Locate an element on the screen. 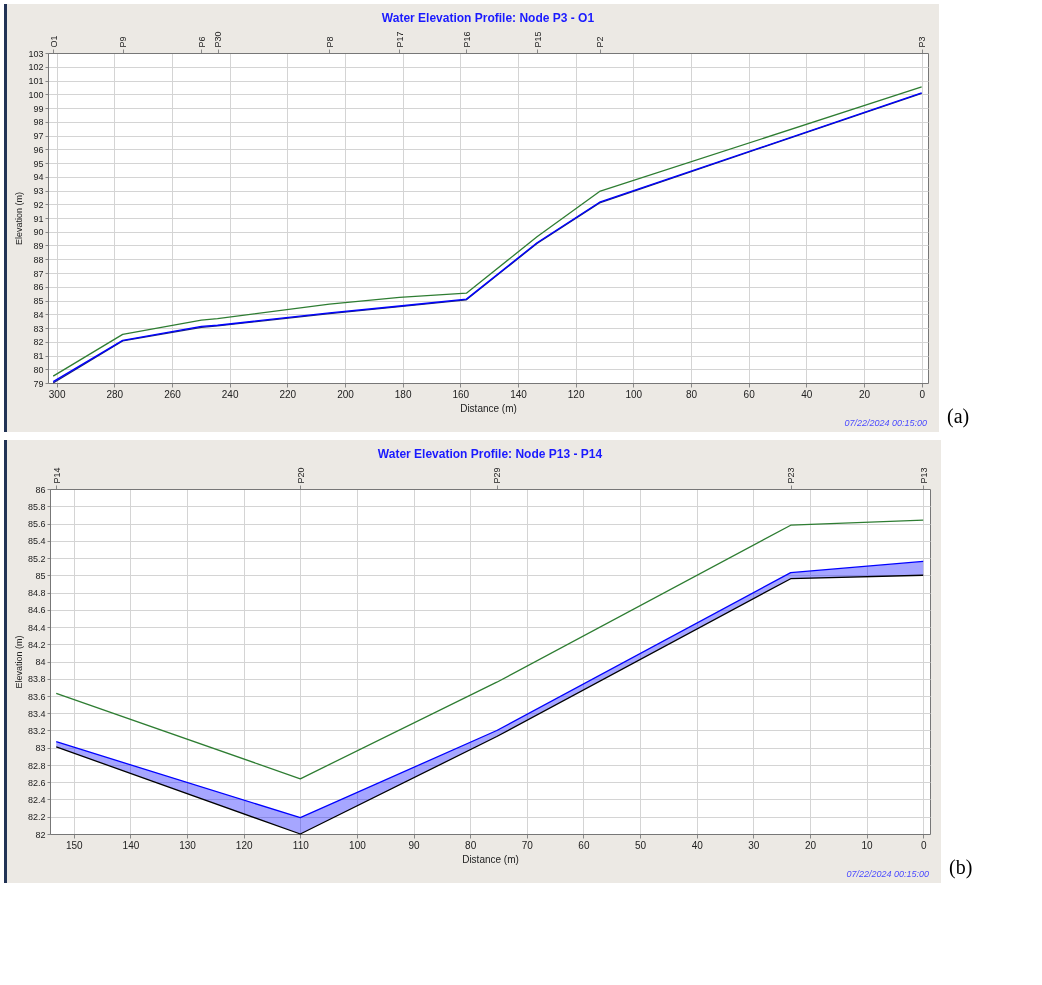  text: P23 is located at coordinates (791, 475).